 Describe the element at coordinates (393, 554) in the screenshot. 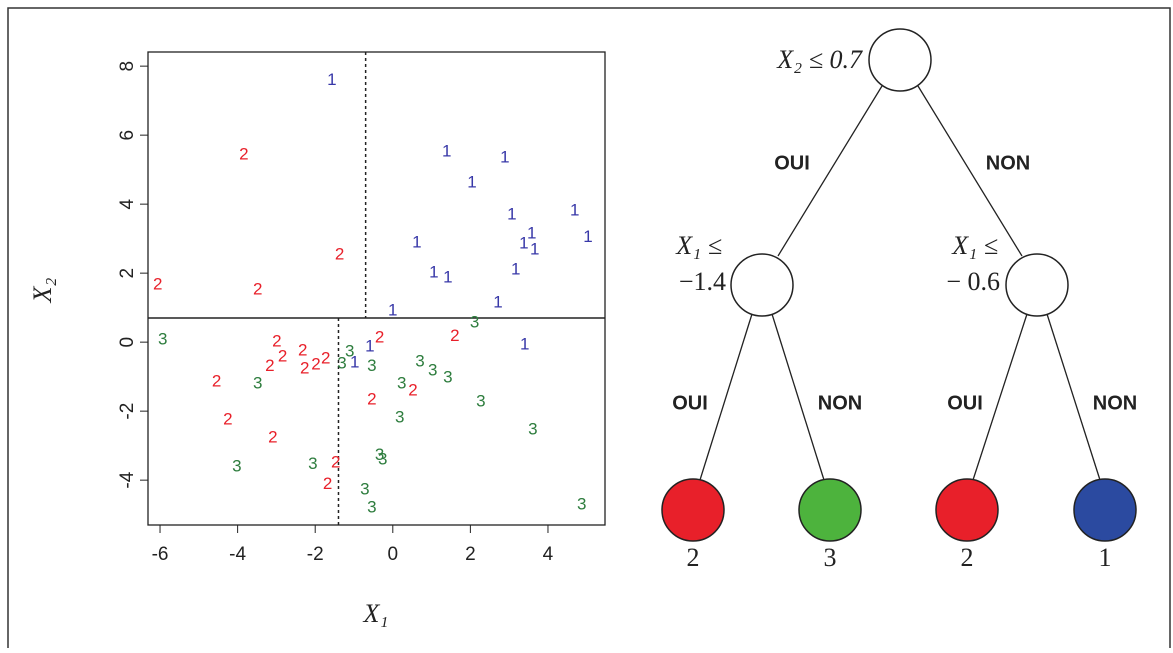

I see `x-tick-label: 0` at that location.